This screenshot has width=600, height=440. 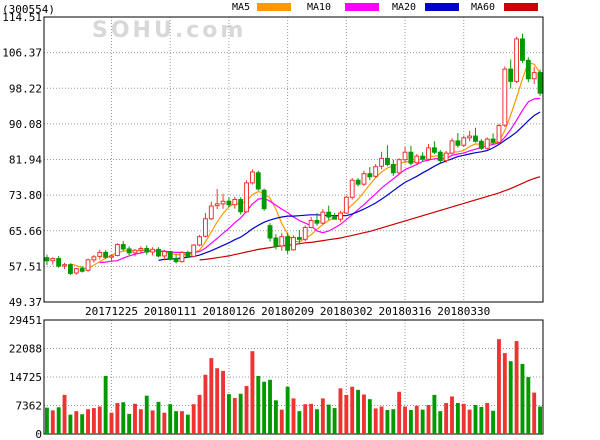 I want to click on sohu-watermark: SOHU.com, so click(x=169, y=30).